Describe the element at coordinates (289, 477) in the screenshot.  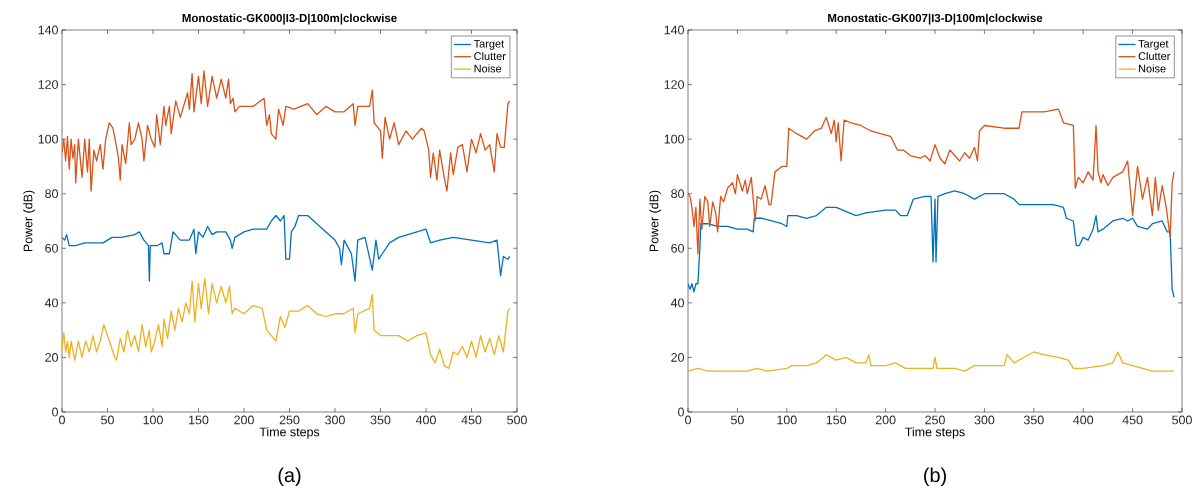
I see `text: (a)` at that location.